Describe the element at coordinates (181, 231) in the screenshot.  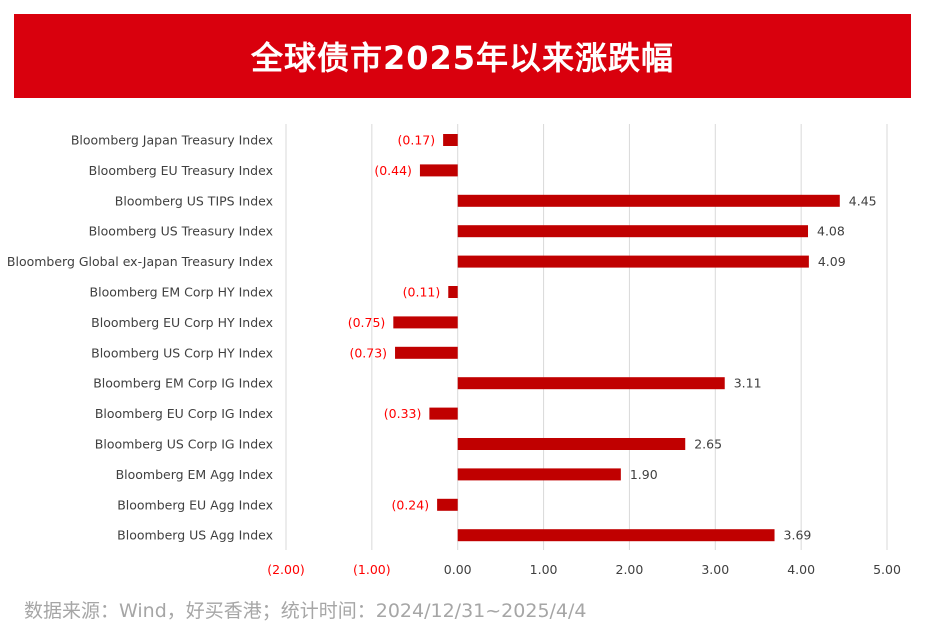
I see `category-label: Bloomberg US Treasury Index` at that location.